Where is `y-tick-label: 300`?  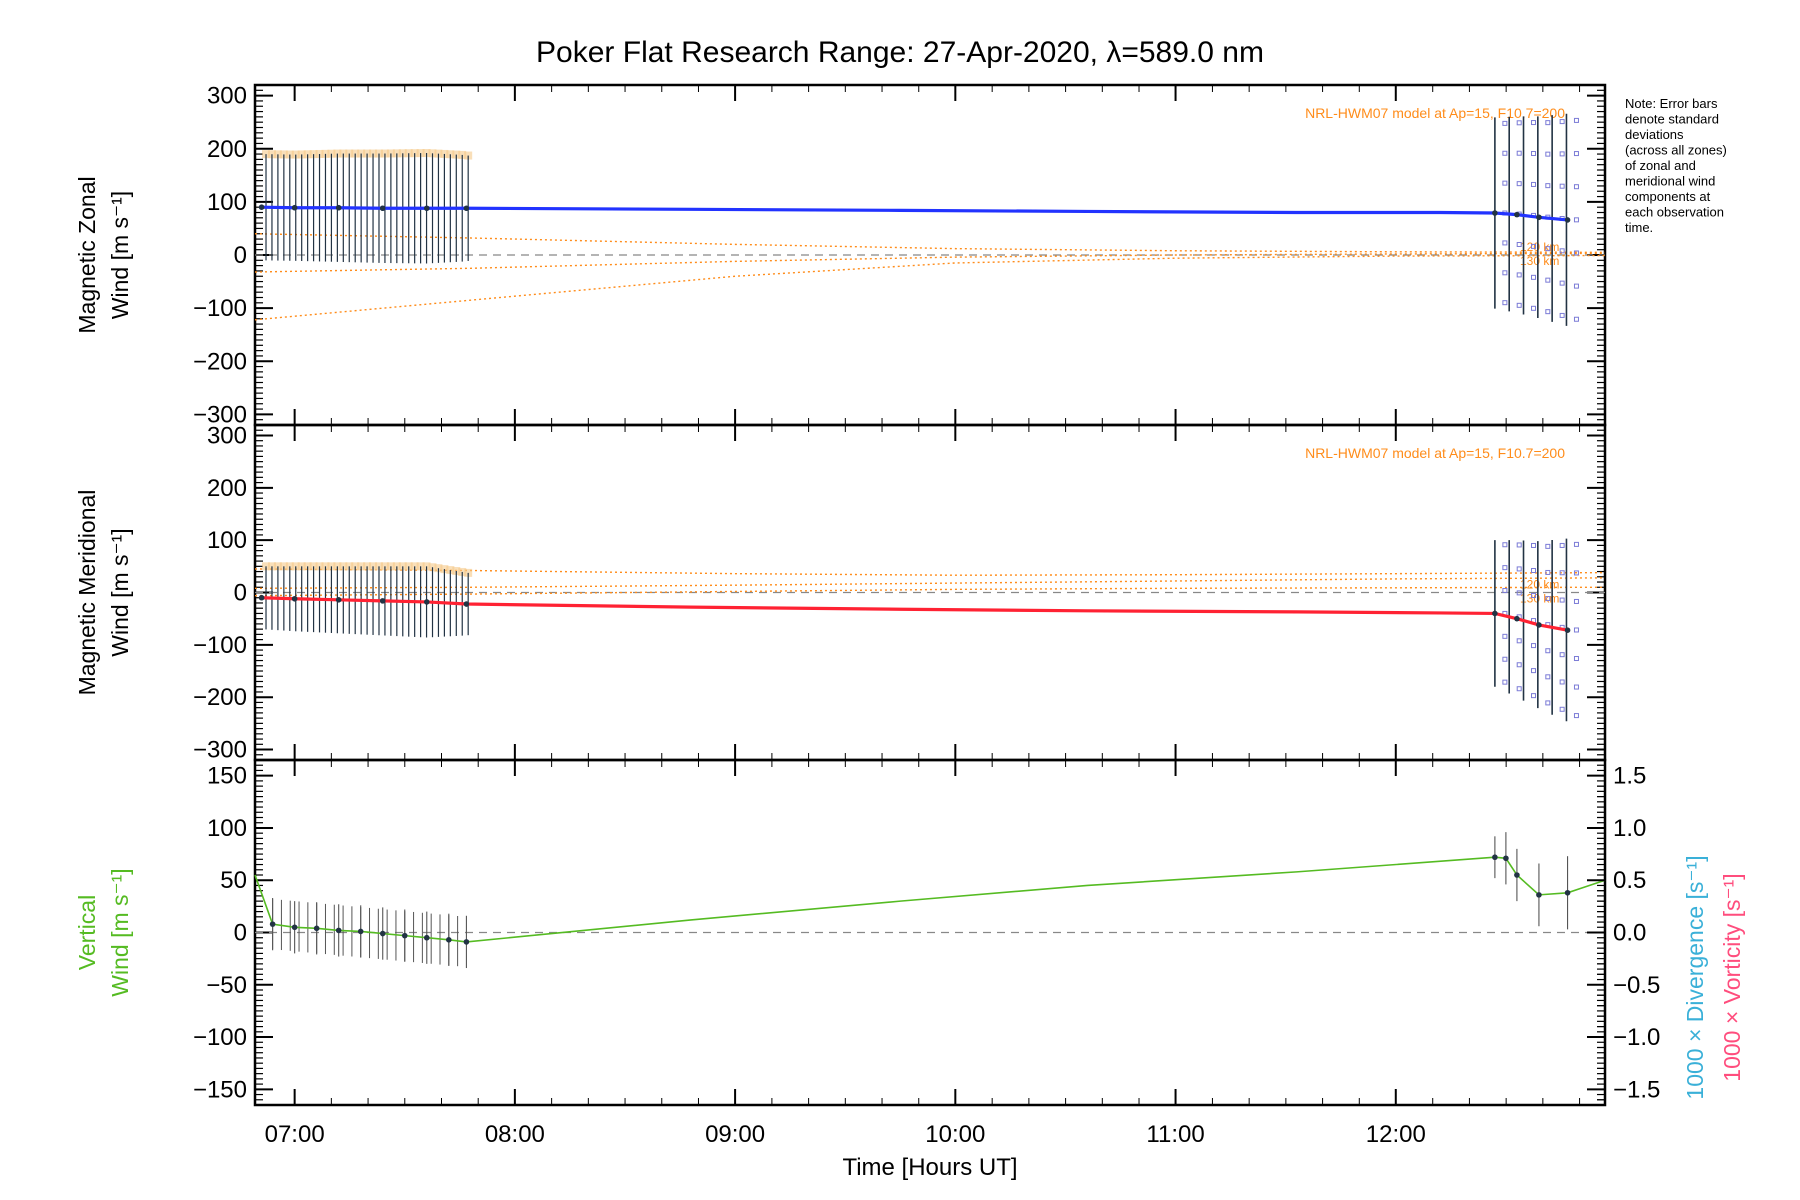
y-tick-label: 300 is located at coordinates (227, 96).